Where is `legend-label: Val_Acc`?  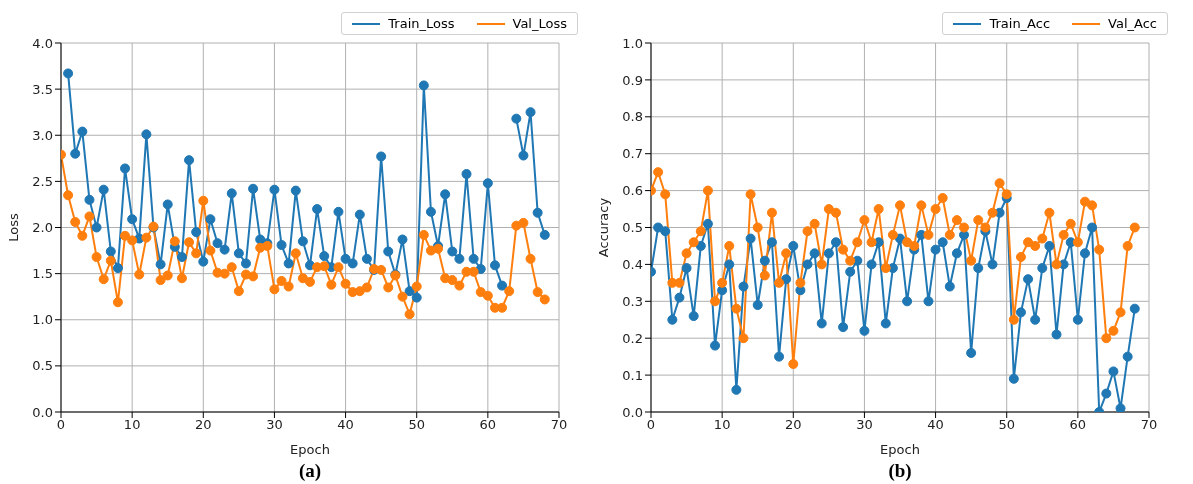
legend-label: Val_Acc is located at coordinates (1132, 23).